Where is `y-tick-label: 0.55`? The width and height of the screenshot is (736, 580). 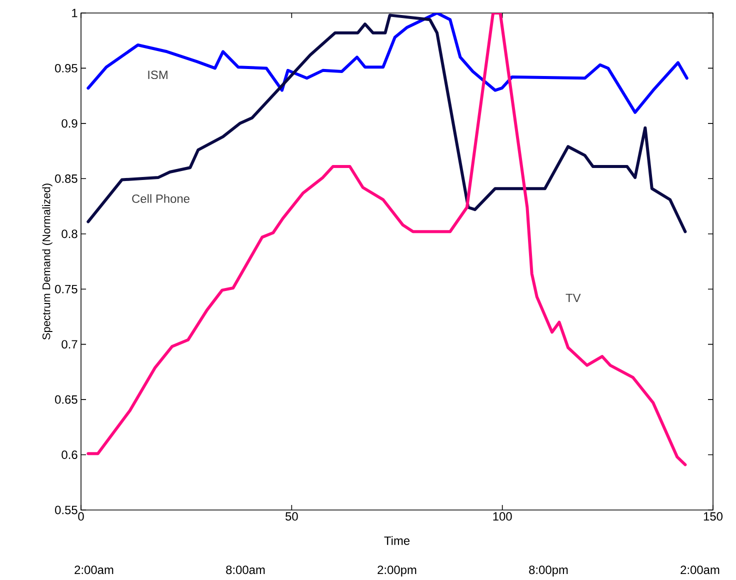
y-tick-label: 0.55 is located at coordinates (66, 510).